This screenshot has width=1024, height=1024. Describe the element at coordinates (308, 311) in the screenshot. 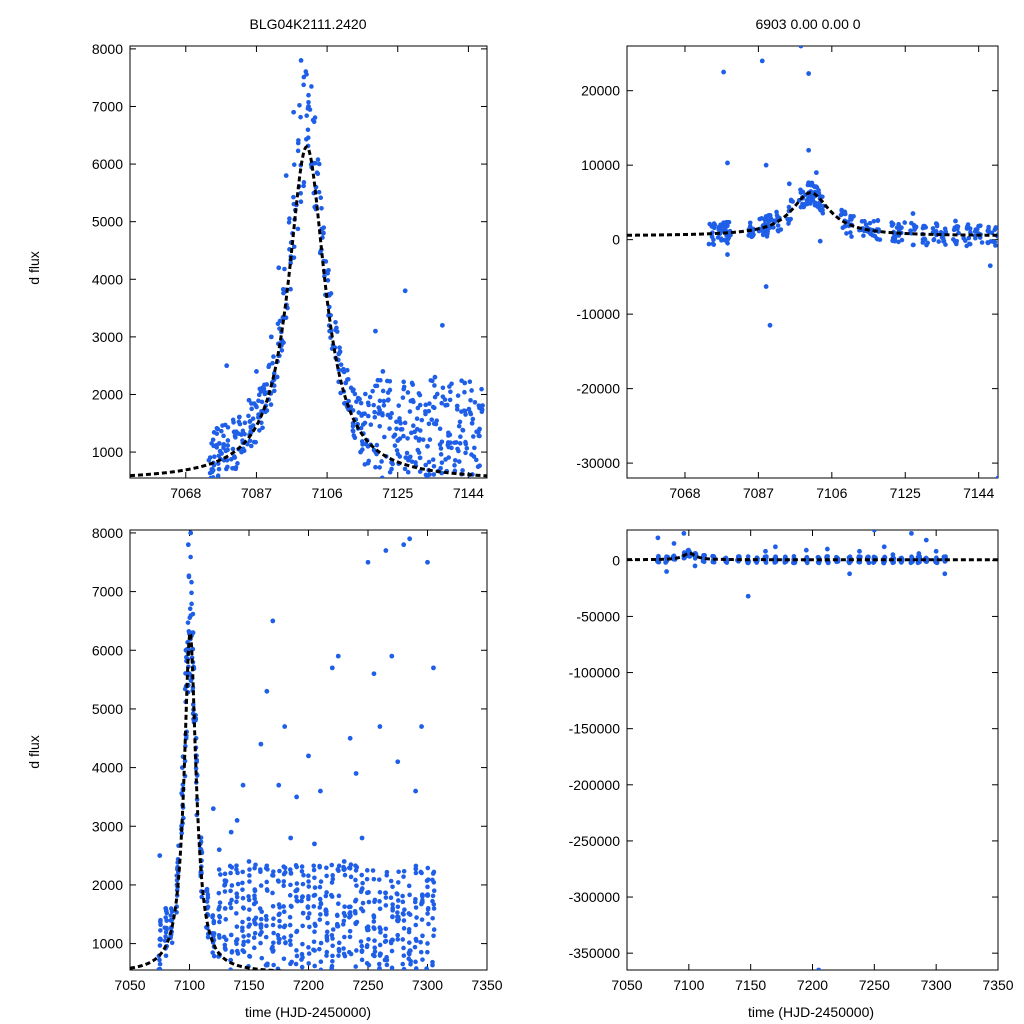

I see `model-fit-curve` at that location.